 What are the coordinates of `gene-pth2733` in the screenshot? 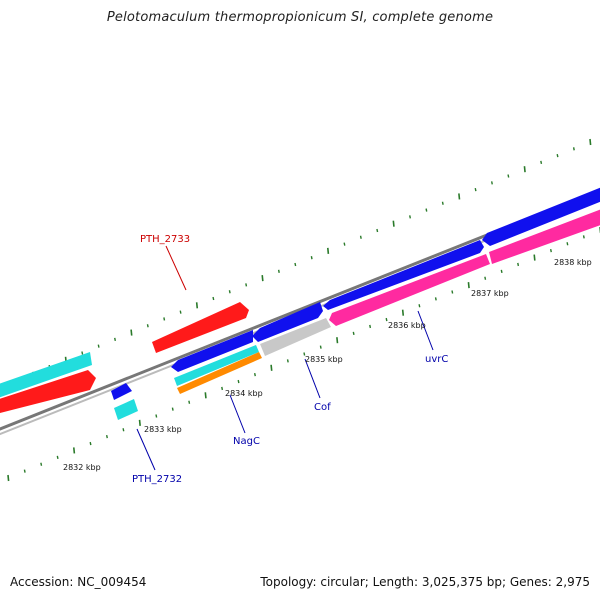 It's located at (200, 327).